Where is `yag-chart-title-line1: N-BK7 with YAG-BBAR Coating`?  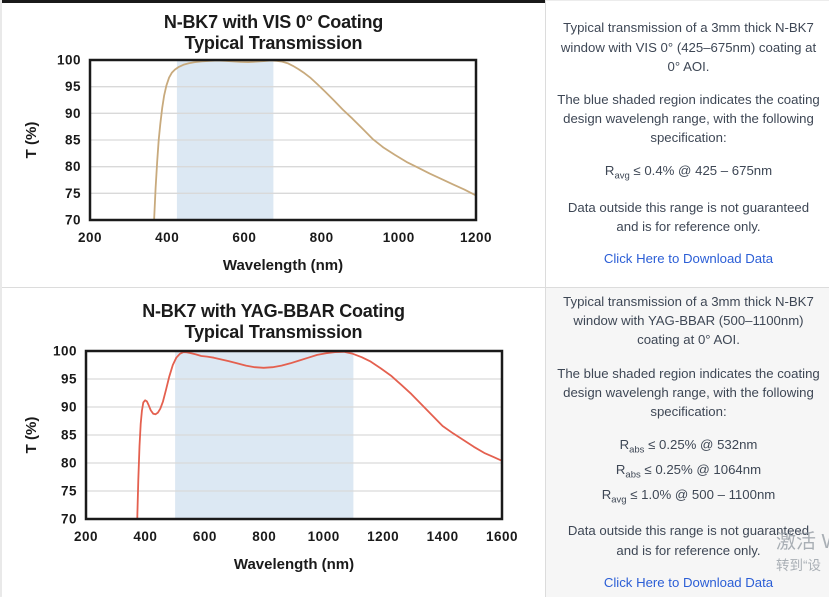
yag-chart-title-line1: N-BK7 with YAG-BBAR Coating is located at coordinates (273, 311).